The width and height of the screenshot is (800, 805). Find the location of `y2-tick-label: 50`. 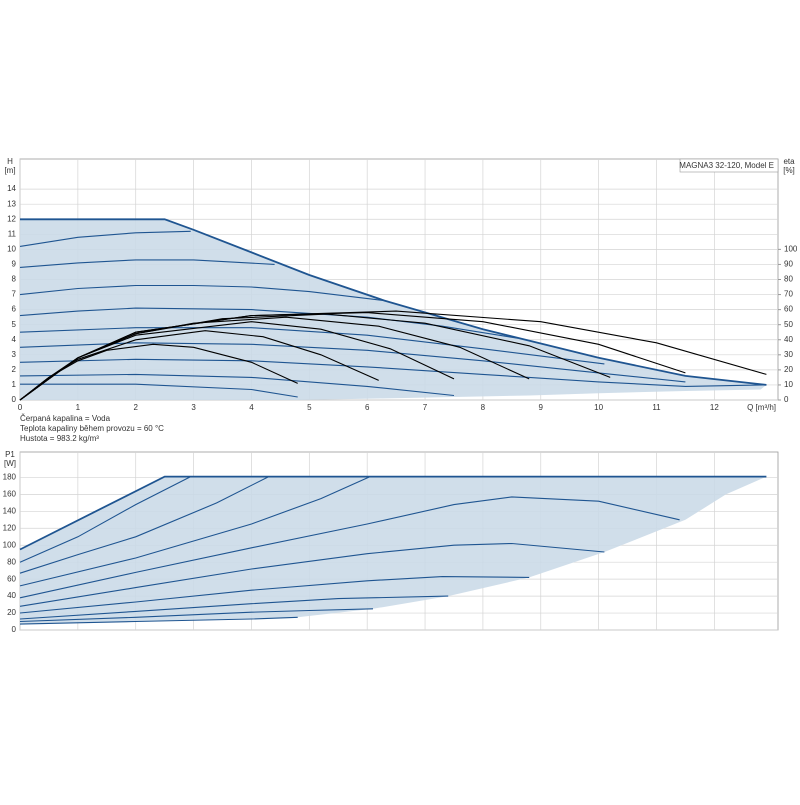

y2-tick-label: 50 is located at coordinates (788, 324).